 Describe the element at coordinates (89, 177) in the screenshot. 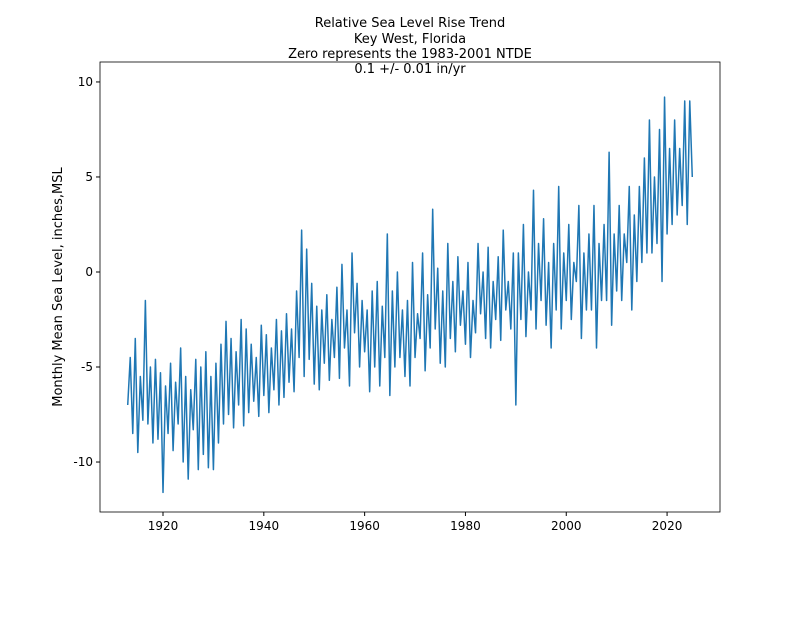

I see `y-tick-label: 5` at that location.